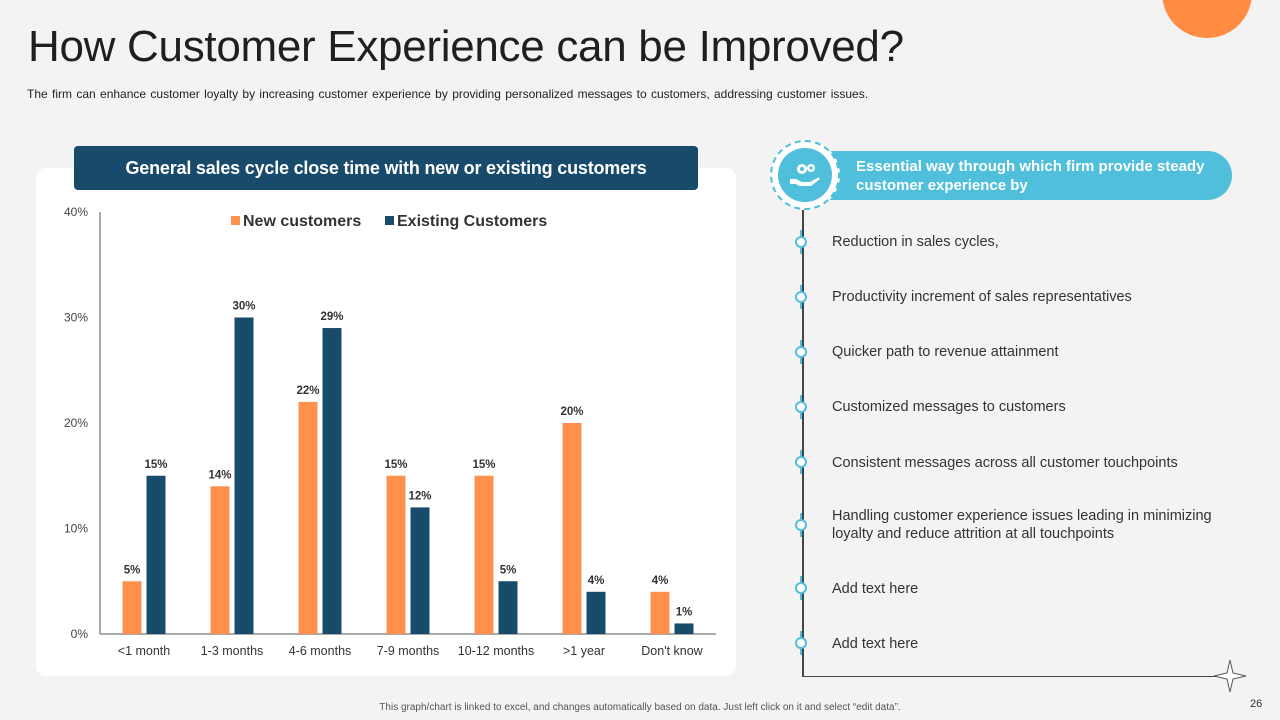 The image size is (1280, 720). Describe the element at coordinates (466, 46) in the screenshot. I see `page-title: How Customer Experience can be Improved?` at that location.